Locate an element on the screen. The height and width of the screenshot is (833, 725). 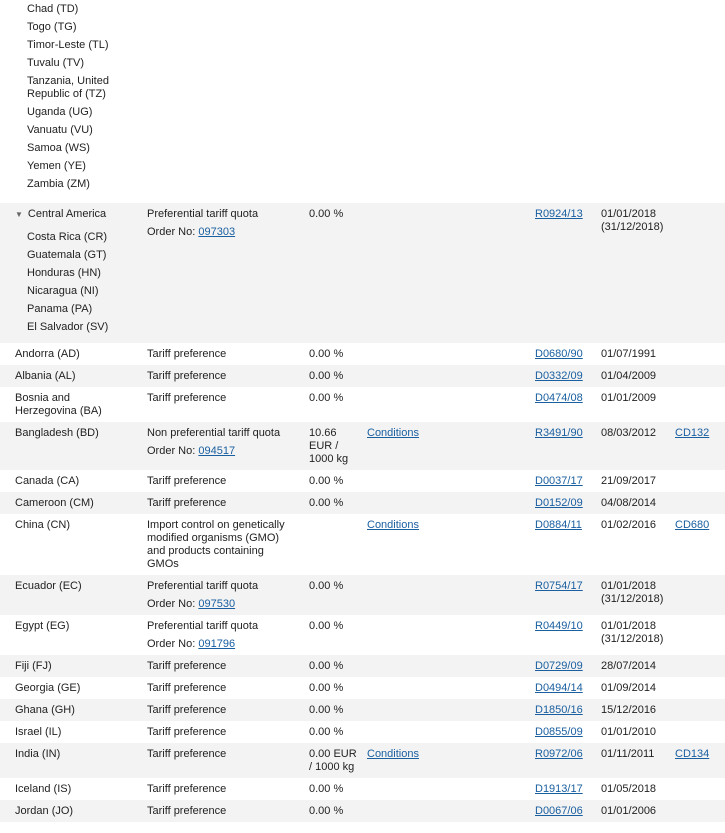
regulation-cell: D0729/09 is located at coordinates (568, 666).